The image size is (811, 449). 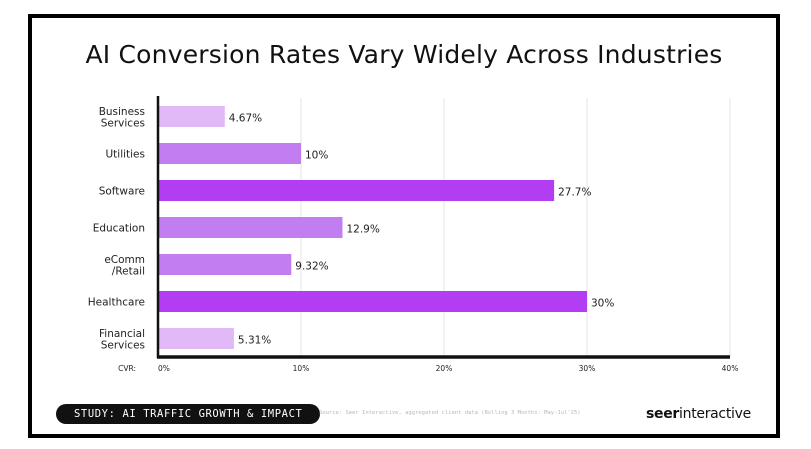 I want to click on data-label: 9.32%, so click(x=311, y=267).